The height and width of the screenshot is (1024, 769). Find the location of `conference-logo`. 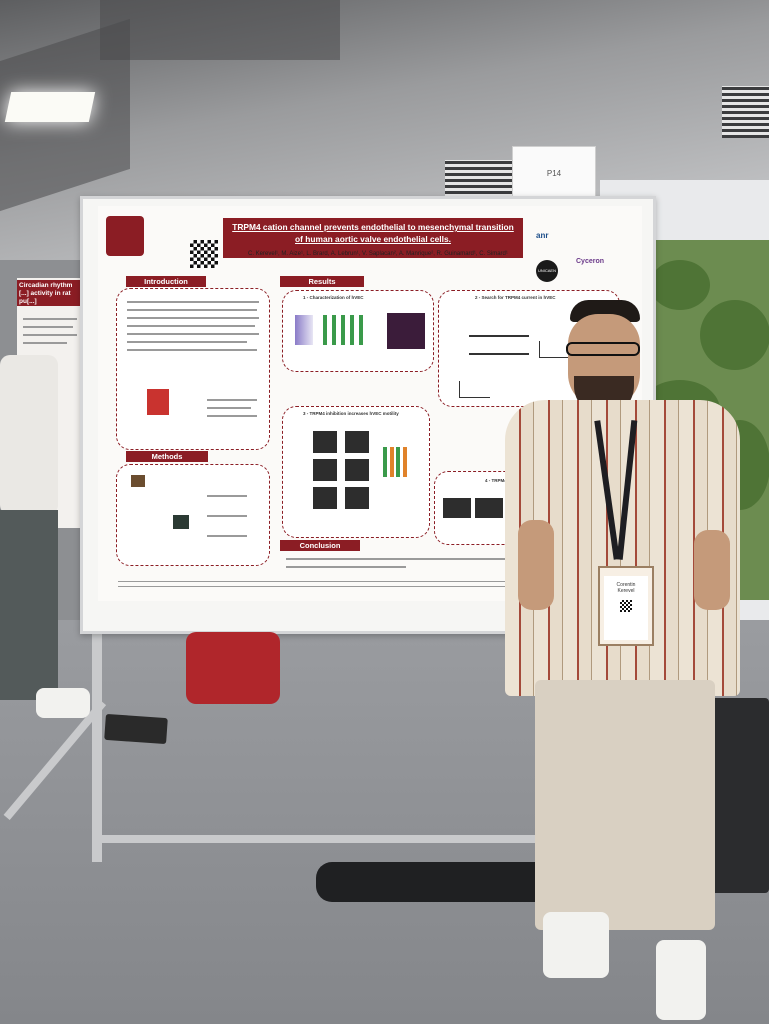

conference-logo is located at coordinates (125, 236).